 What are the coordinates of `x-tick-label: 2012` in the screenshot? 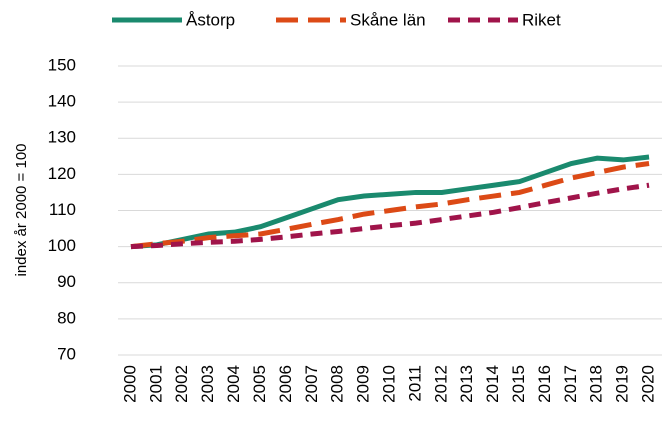 It's located at (440, 384).